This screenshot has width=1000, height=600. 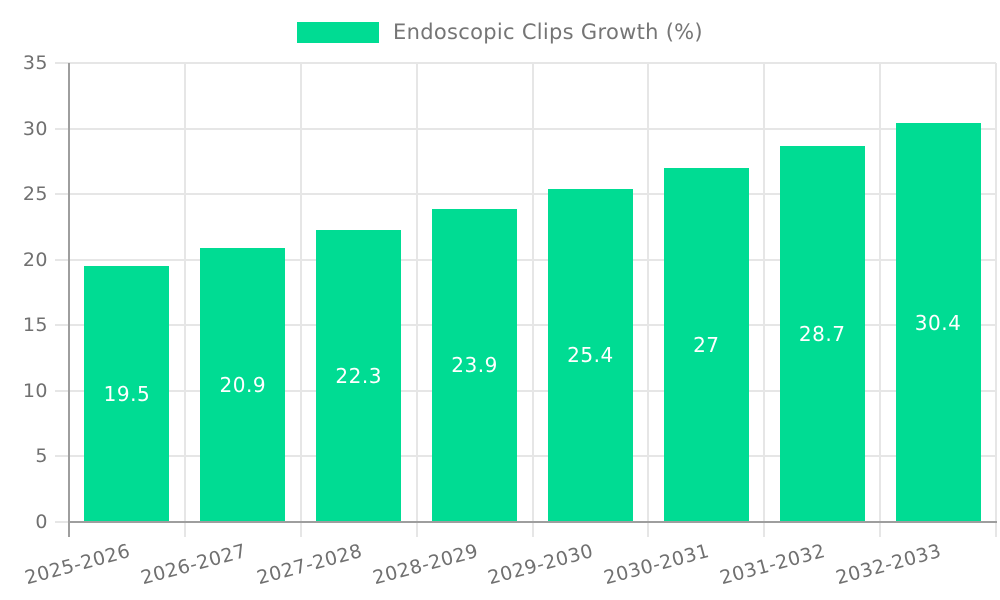 I want to click on bar-value-label: 30.4, so click(x=938, y=322).